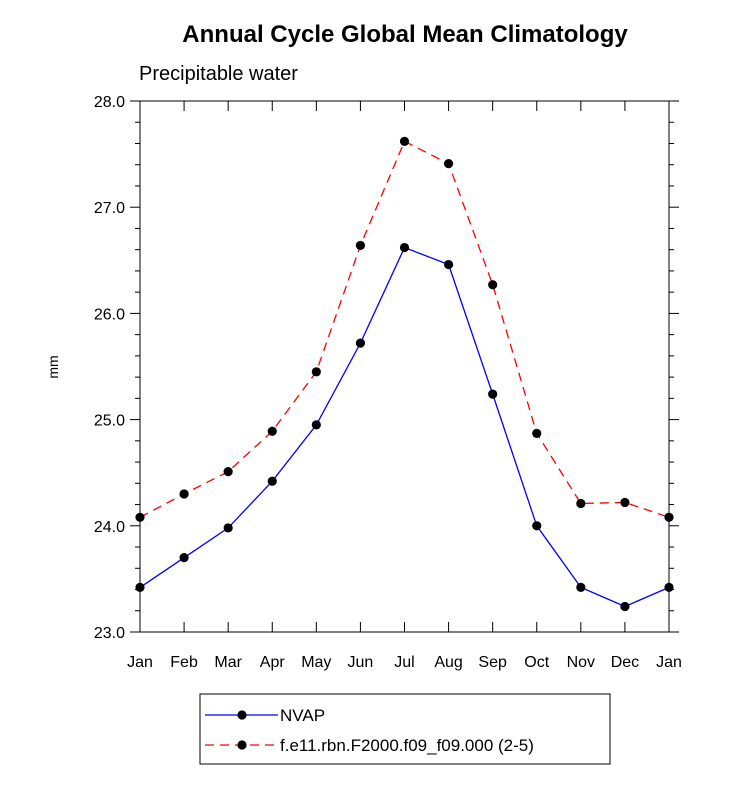 The height and width of the screenshot is (786, 733). I want to click on y-tick-label: 27.0, so click(109, 208).